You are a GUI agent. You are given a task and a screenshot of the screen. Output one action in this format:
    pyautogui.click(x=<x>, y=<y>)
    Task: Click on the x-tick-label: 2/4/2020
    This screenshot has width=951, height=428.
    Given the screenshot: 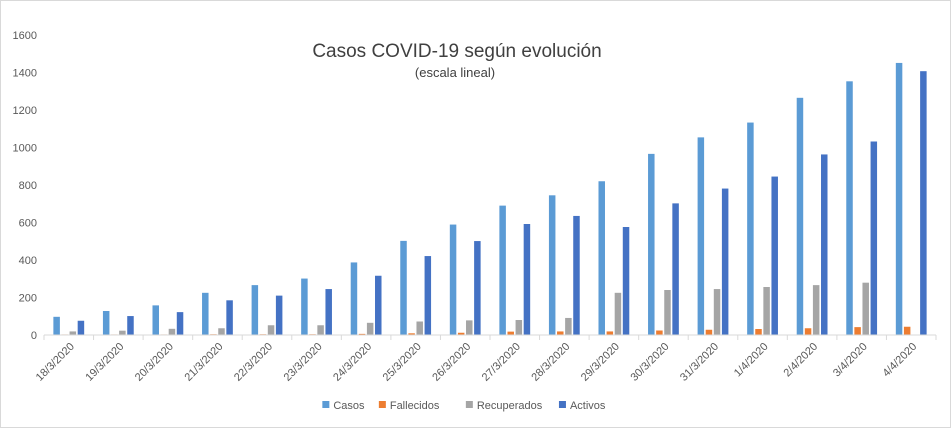 What is the action you would take?
    pyautogui.click(x=800, y=360)
    